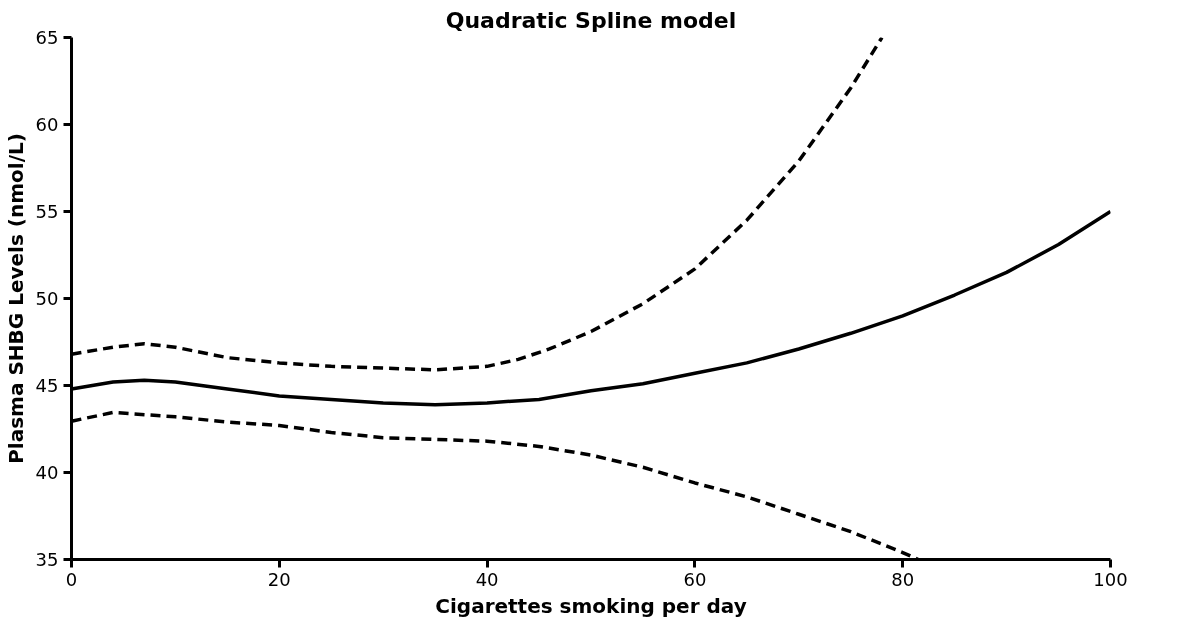 This screenshot has width=1177, height=641. What do you see at coordinates (591, 20) in the screenshot?
I see `chart-title: Quadratic Spline model` at bounding box center [591, 20].